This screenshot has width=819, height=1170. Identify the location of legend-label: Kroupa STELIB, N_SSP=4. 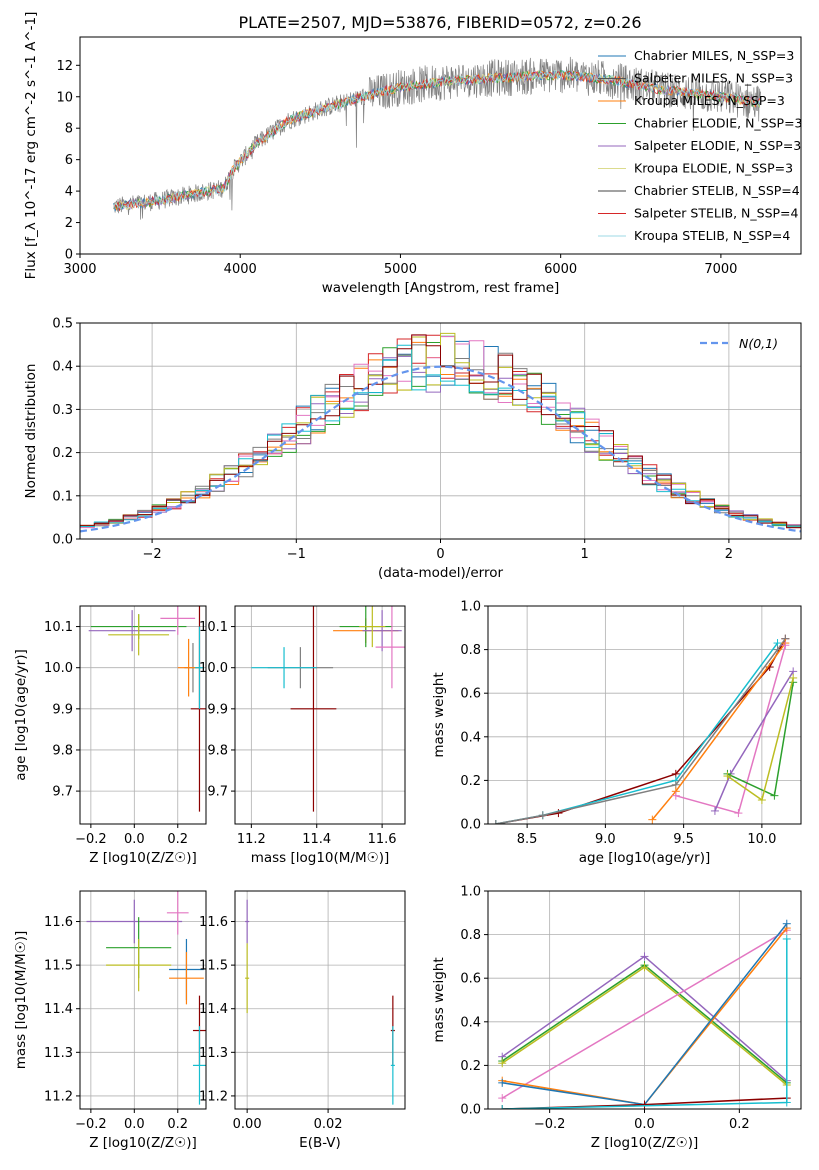
(712, 235).